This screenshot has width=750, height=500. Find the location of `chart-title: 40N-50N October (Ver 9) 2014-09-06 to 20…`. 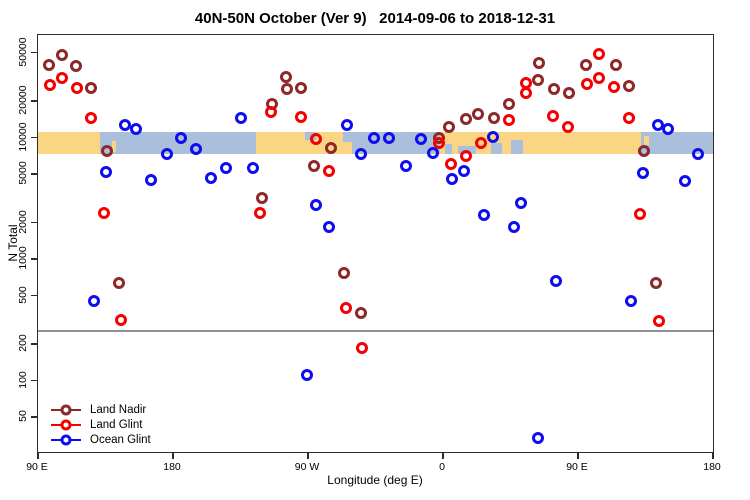

chart-title: 40N-50N October (Ver 9) 2014-09-06 to 20… is located at coordinates (375, 18).